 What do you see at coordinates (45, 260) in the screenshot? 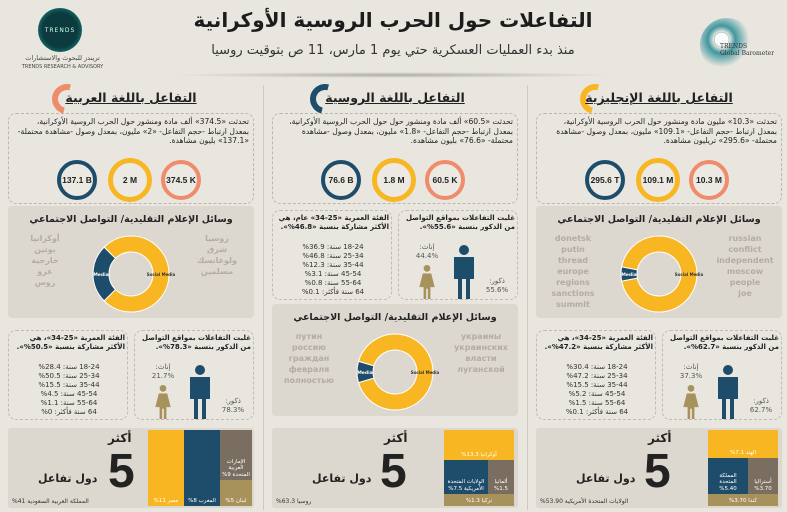
I see `wordcloud-word: خارجية` at bounding box center [45, 260].